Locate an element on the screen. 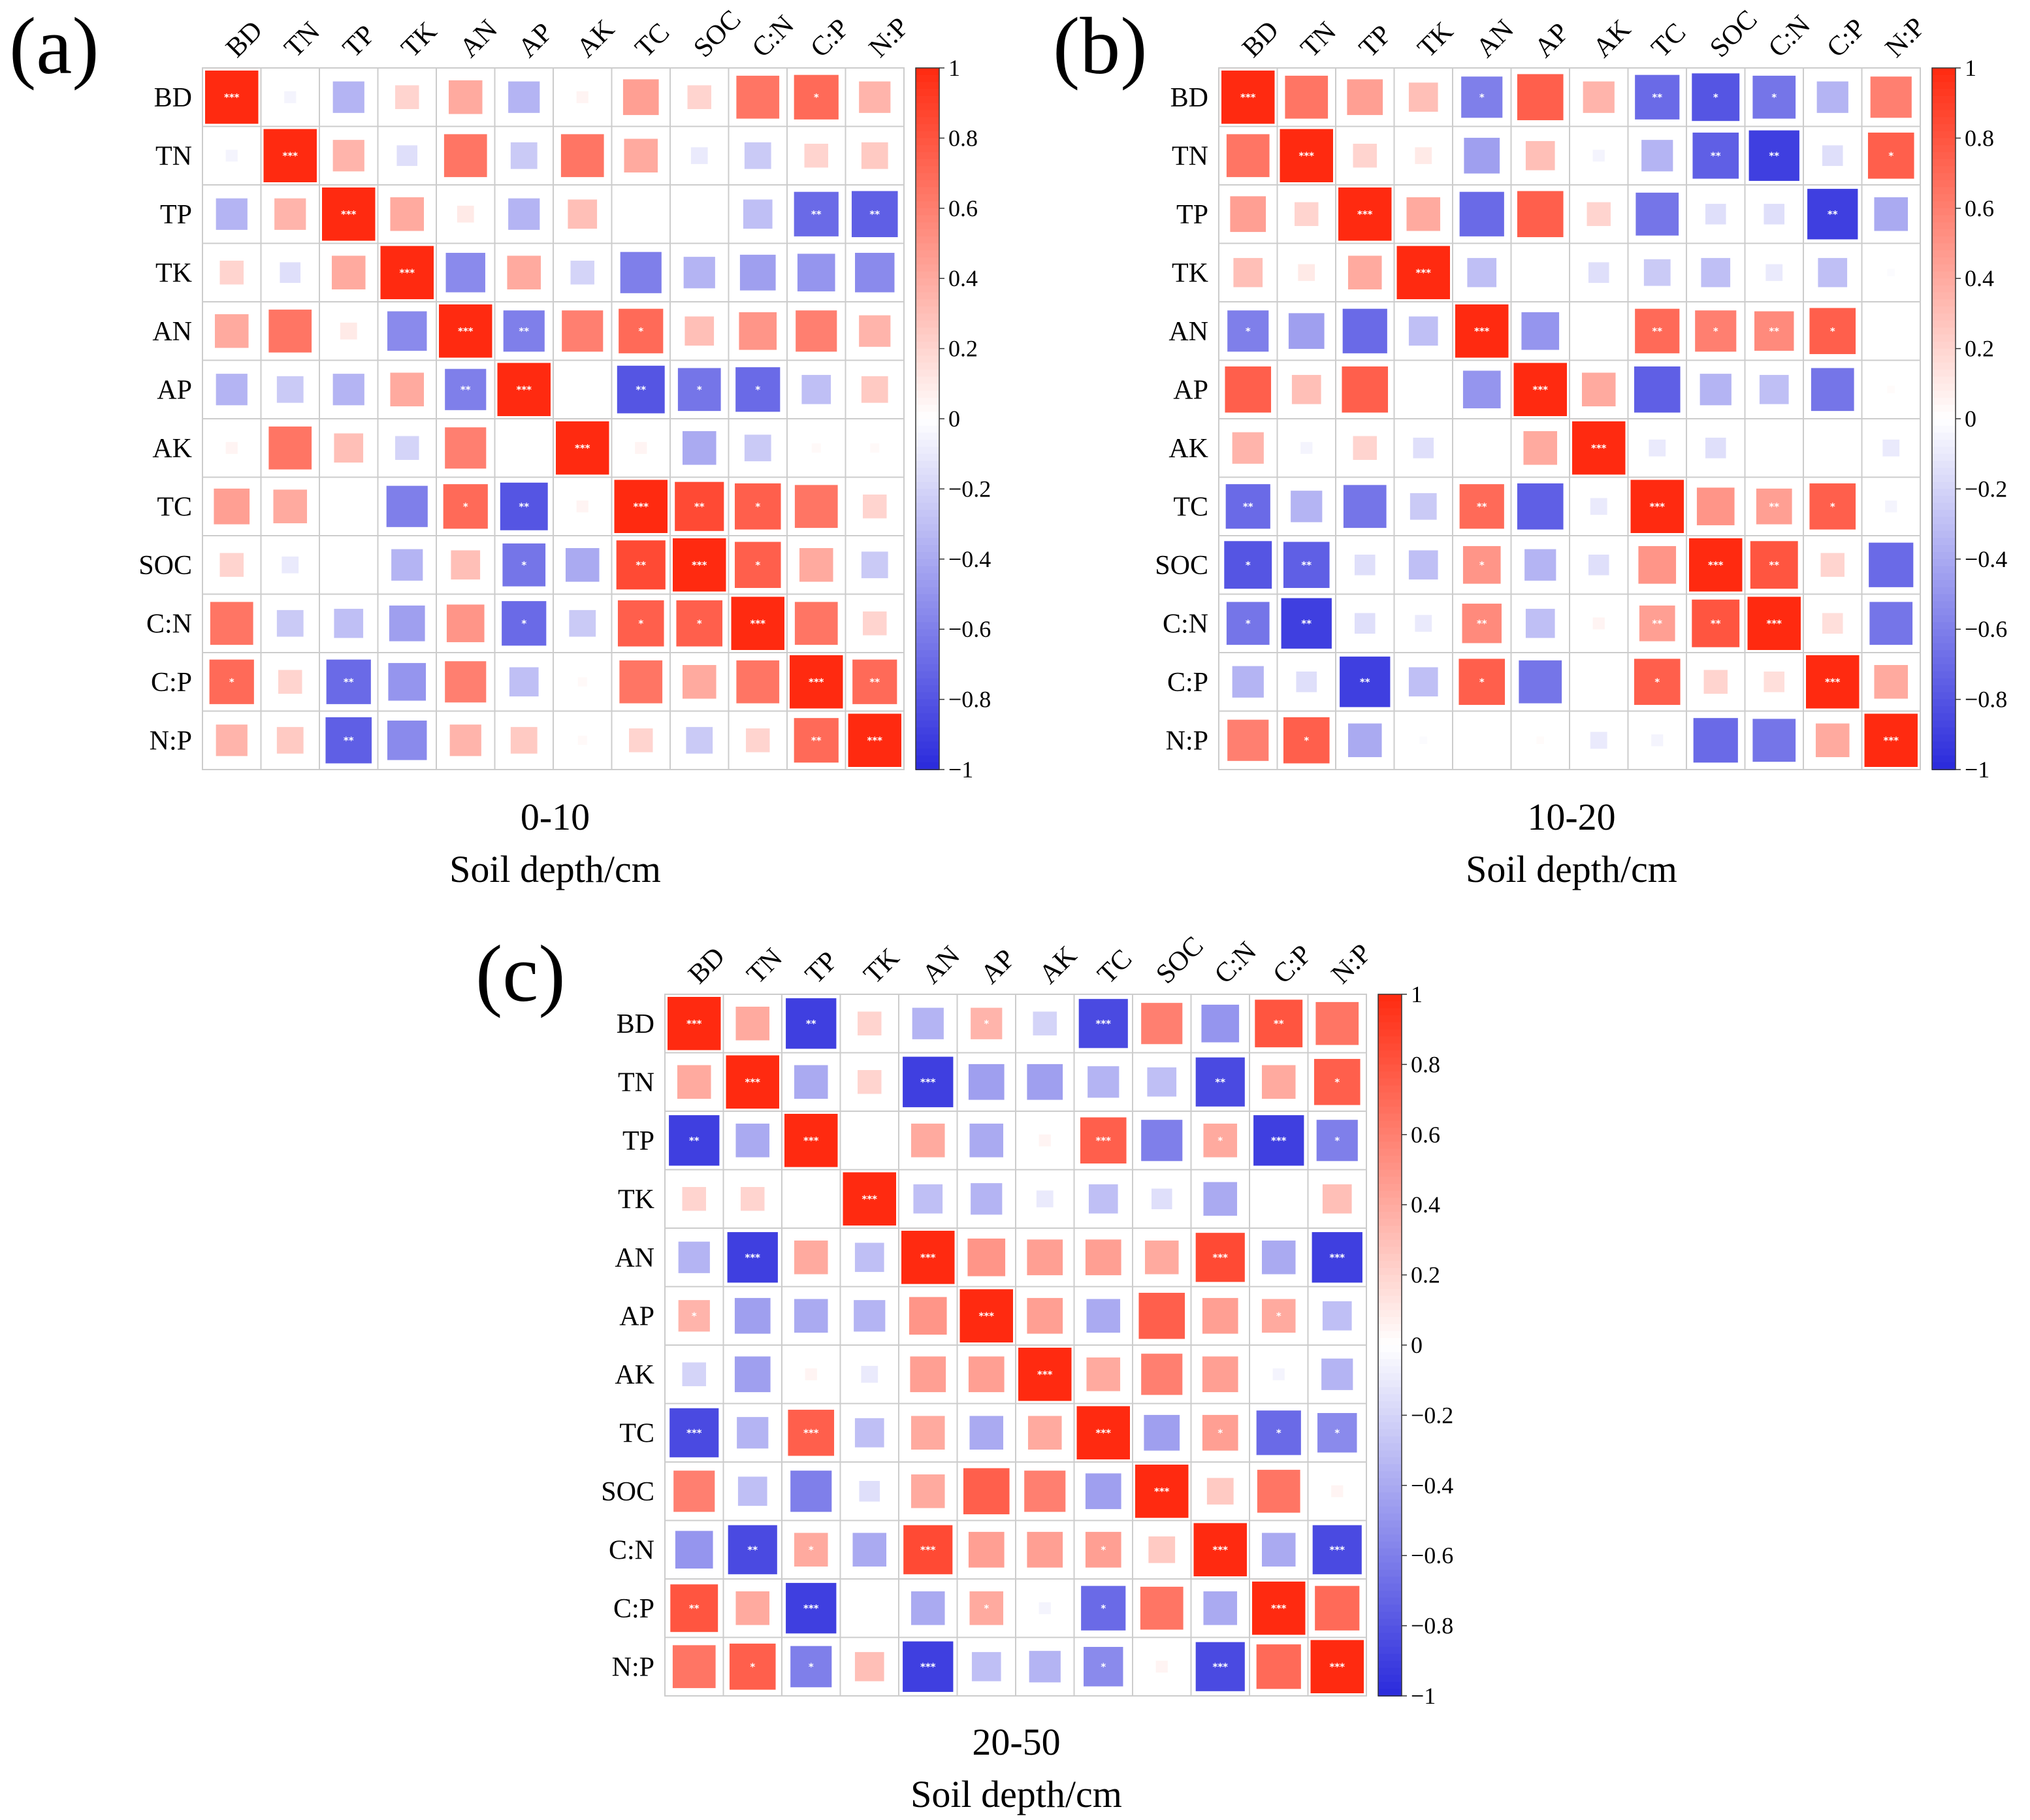 The height and width of the screenshot is (1820, 2030). cell-AK-SOC is located at coordinates (699, 448).